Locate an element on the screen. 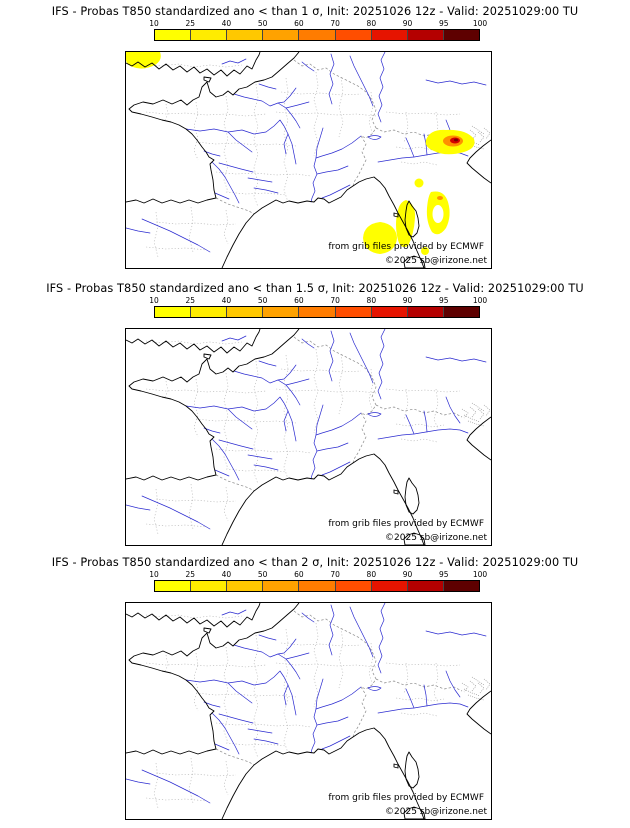 The width and height of the screenshot is (630, 828). colorbar-tick-label: 40 is located at coordinates (226, 574).